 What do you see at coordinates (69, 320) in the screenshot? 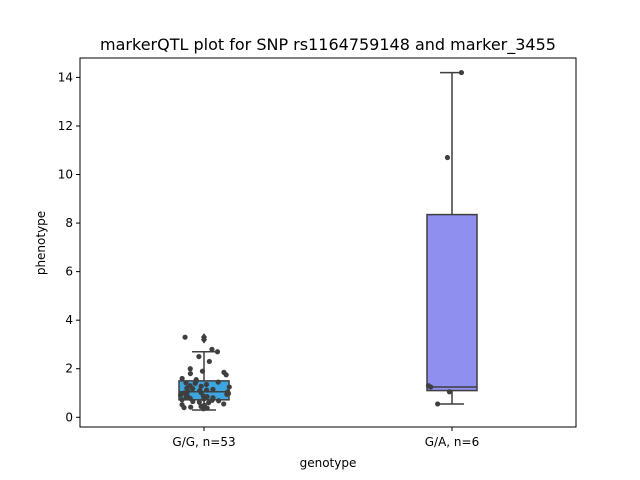
I see `y-tick-label: 4` at bounding box center [69, 320].